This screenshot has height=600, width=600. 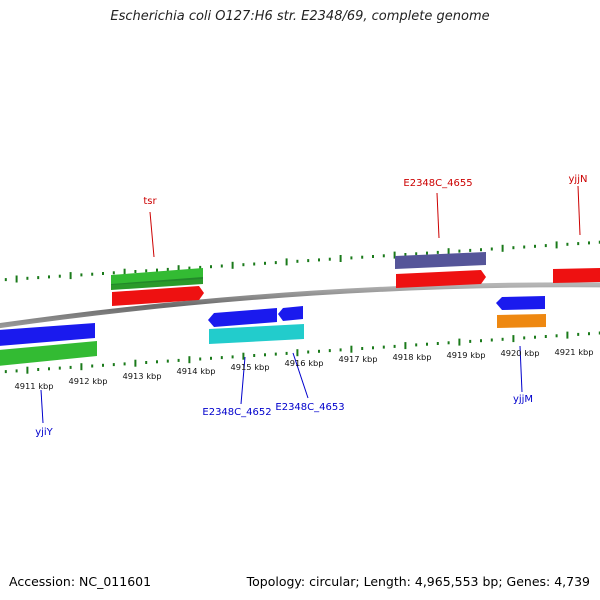 What do you see at coordinates (465, 355) in the screenshot?
I see `scale-label: 4919 kbp` at bounding box center [465, 355].